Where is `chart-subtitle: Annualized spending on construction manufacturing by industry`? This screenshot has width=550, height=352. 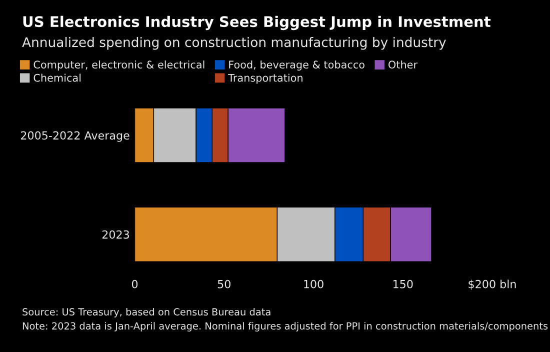 chart-subtitle: Annualized spending on construction manufacturing by industry is located at coordinates (234, 43).